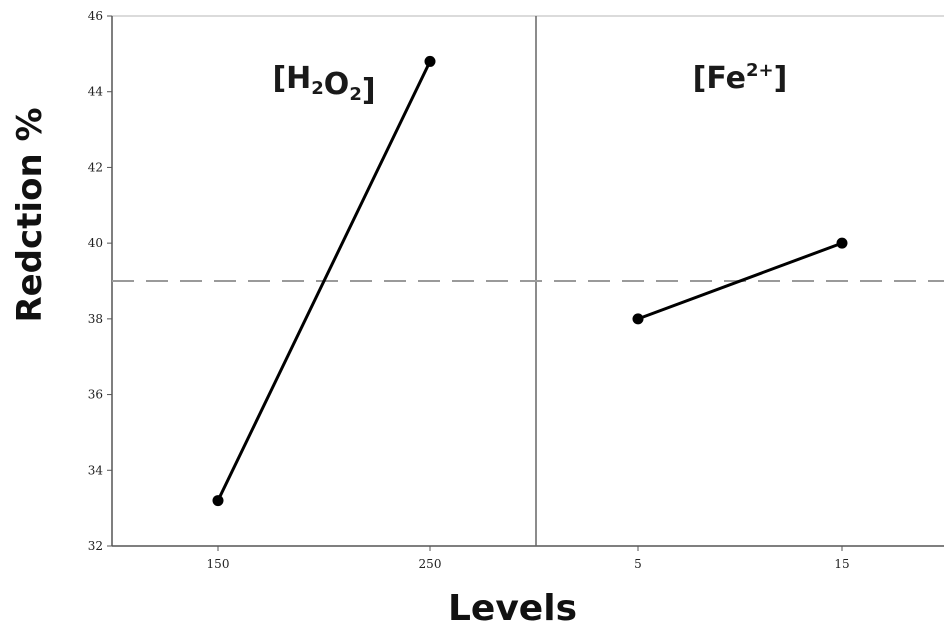 This screenshot has height=633, width=945. What do you see at coordinates (30, 215) in the screenshot?
I see `y-axis-label: Redction %` at bounding box center [30, 215].